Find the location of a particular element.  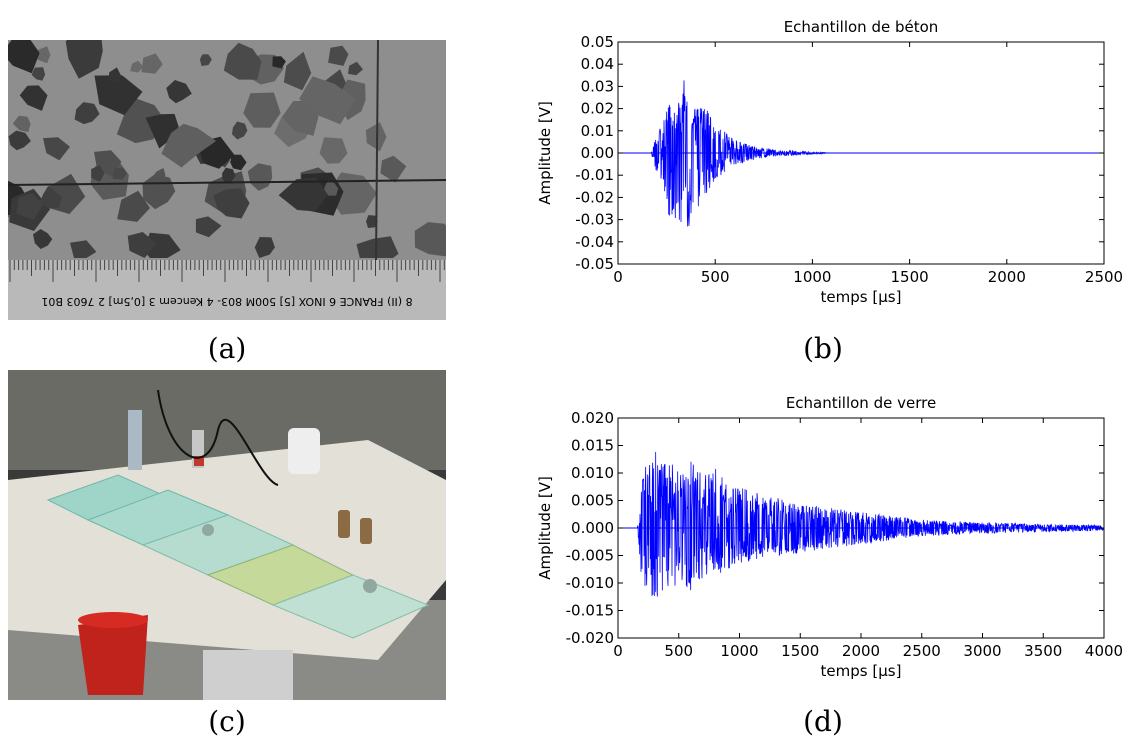

x-tick-label: 3000 is located at coordinates (982, 651).